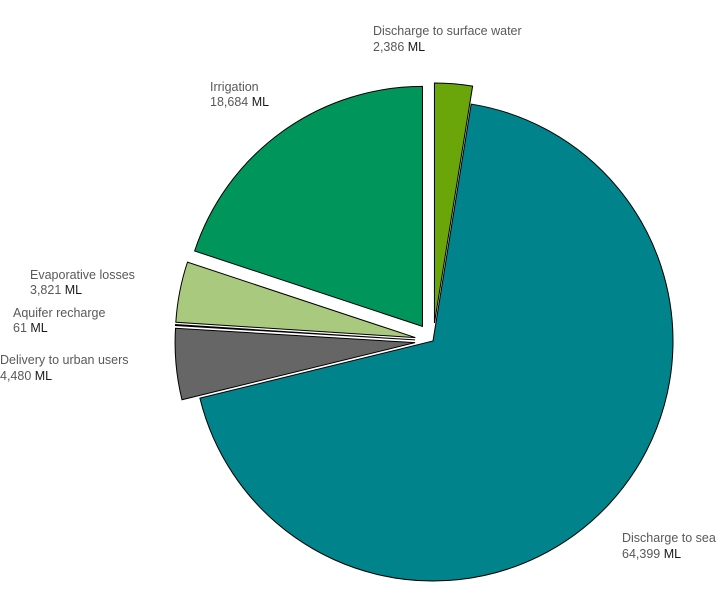 The width and height of the screenshot is (723, 603). What do you see at coordinates (308, 206) in the screenshot?
I see `pie-slice-irrigation` at bounding box center [308, 206].